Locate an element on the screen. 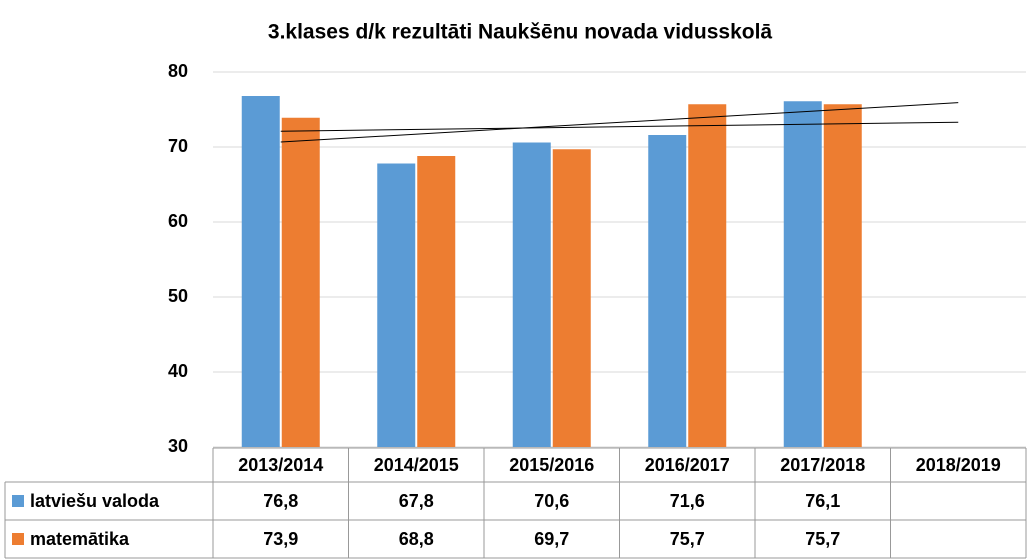  legend-label: latviešu valoda is located at coordinates (95, 501).